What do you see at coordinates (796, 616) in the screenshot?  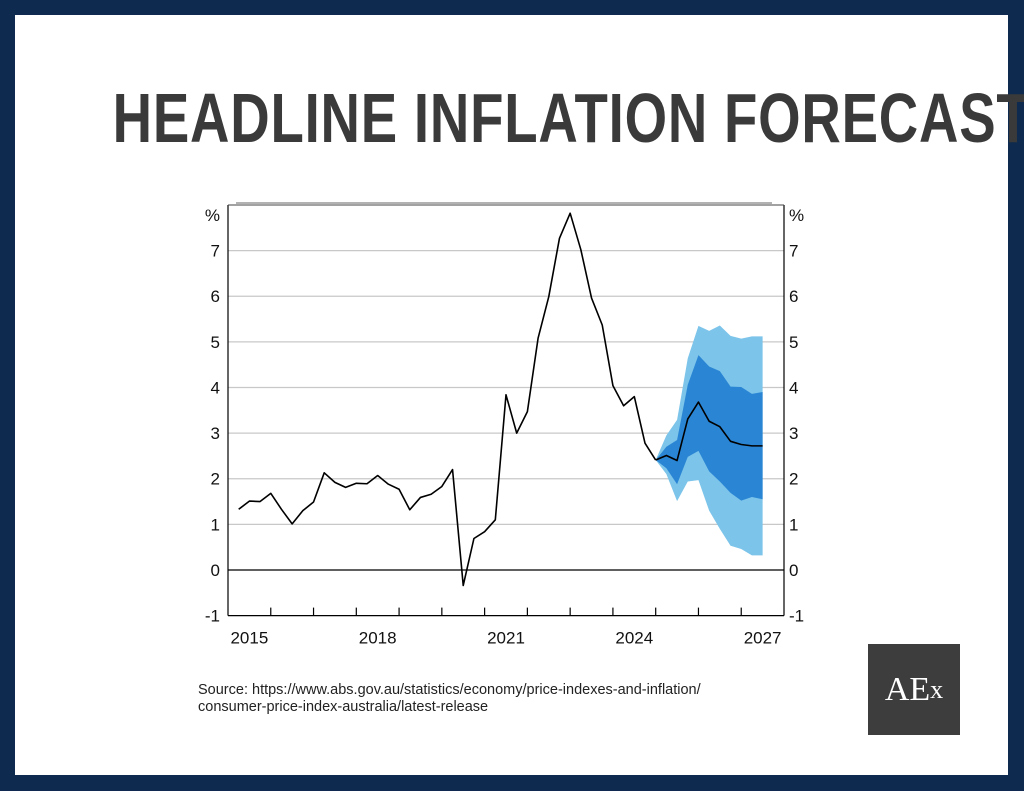 I see `y-tick-label-right: -1` at bounding box center [796, 616].